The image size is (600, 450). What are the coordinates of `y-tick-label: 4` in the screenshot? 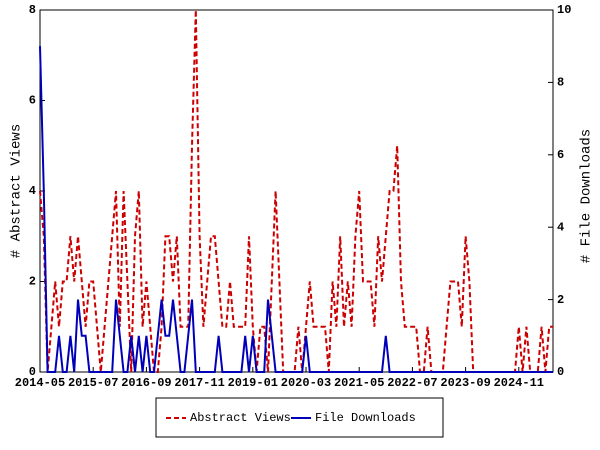 It's located at (32, 191).